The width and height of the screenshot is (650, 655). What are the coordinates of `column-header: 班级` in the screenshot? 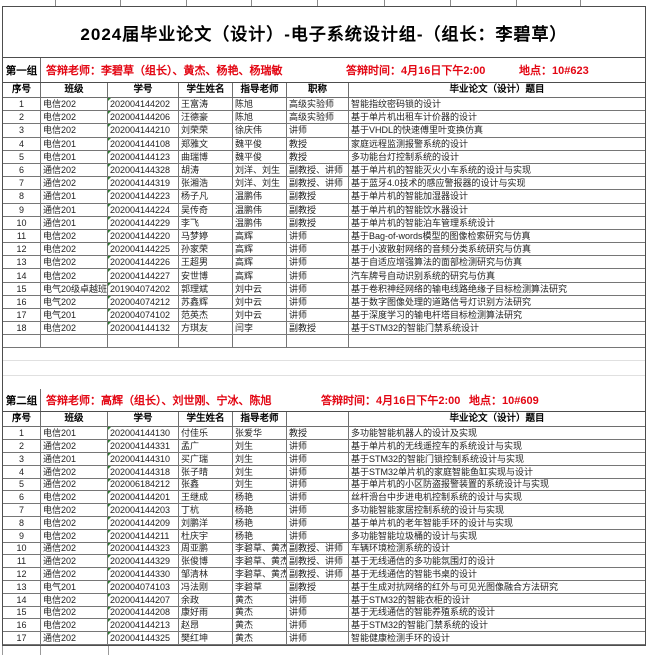 It's located at (74, 419).